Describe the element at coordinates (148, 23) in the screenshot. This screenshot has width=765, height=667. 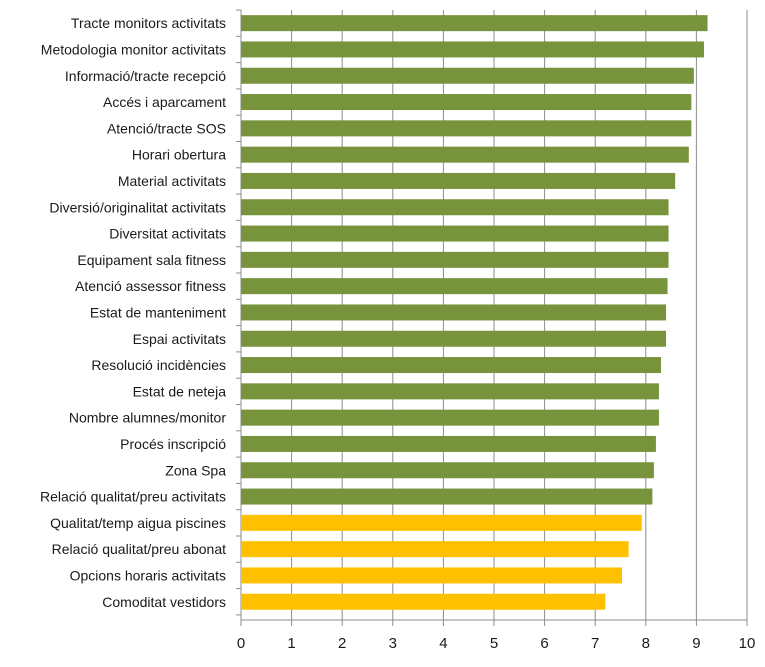
I see `category-label: Tracte monitors activitats` at that location.